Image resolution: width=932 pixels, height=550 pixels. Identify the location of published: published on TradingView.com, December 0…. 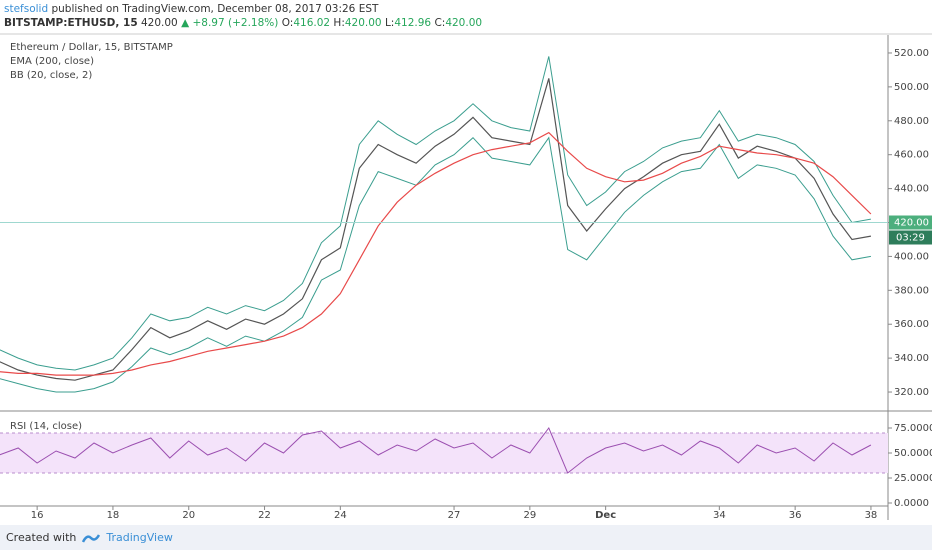
(215, 9).